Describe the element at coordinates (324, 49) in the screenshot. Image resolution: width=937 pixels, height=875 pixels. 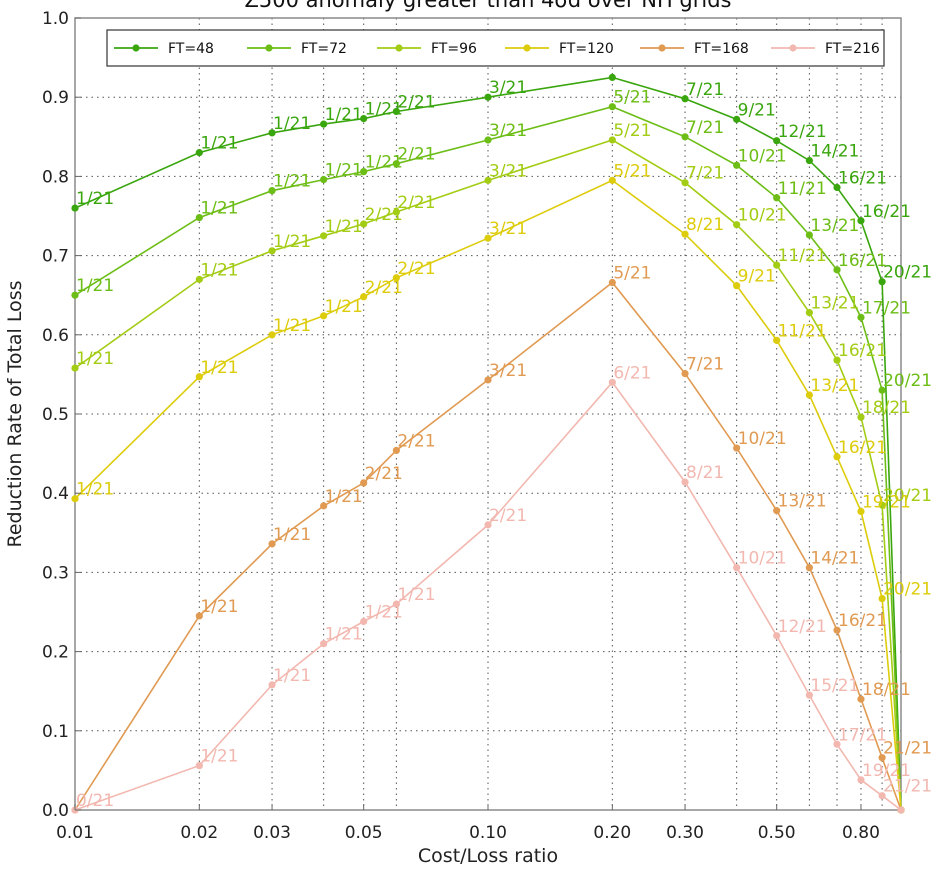
I see `legend-label: FT=72` at that location.